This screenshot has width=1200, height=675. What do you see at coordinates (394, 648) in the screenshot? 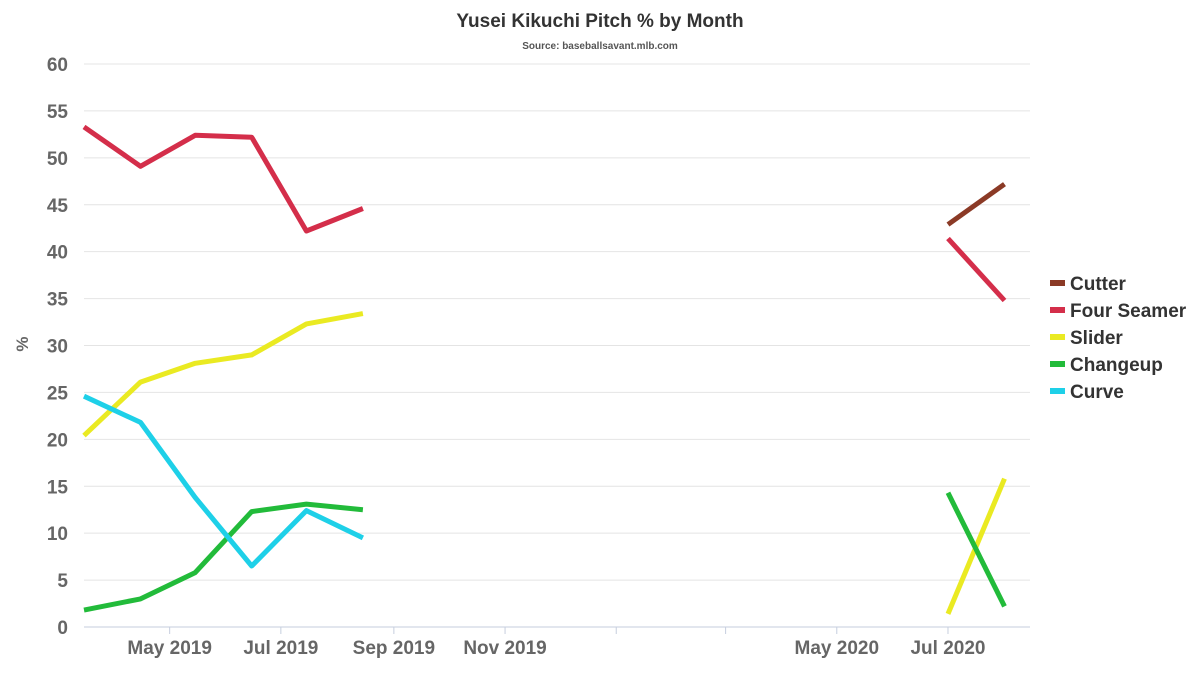
I see `x-tick-label: Sep 2019` at bounding box center [394, 648].